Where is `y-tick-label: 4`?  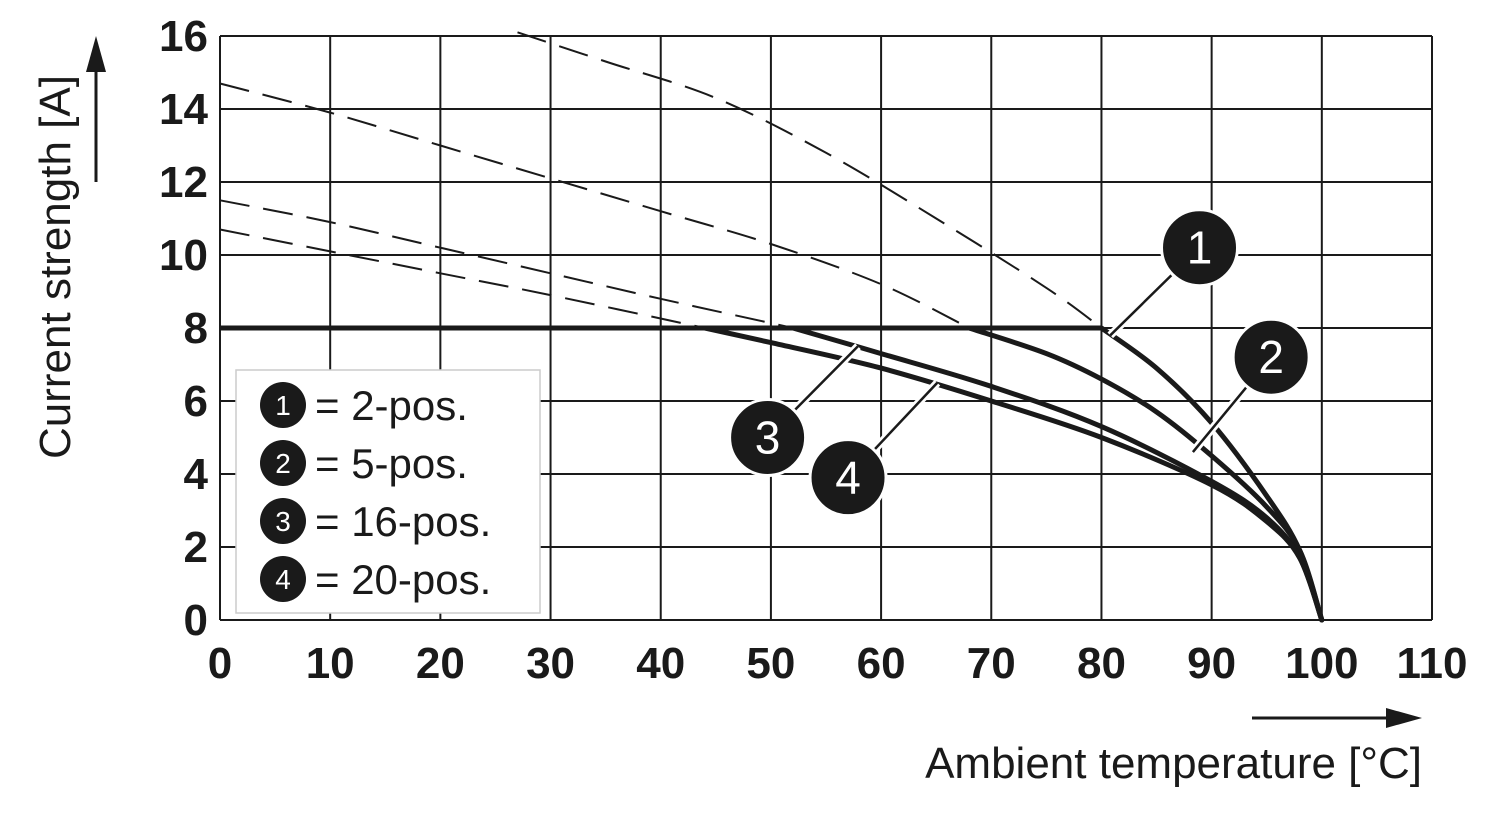 y-tick-label: 4 is located at coordinates (196, 474).